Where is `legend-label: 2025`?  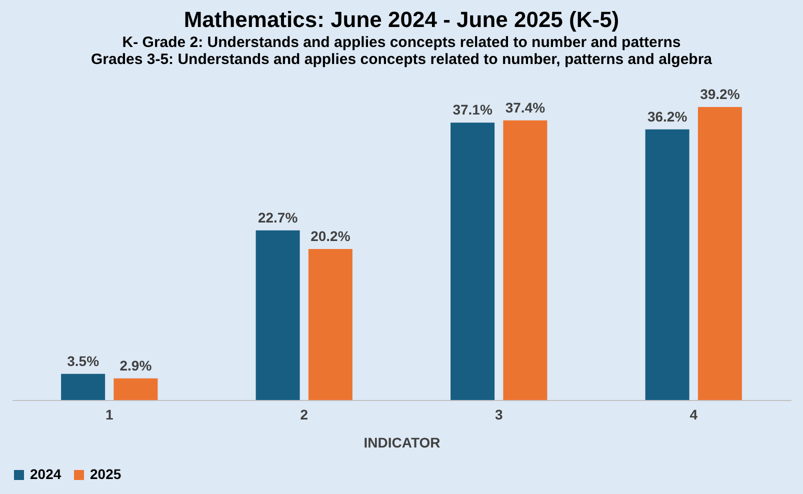
legend-label: 2025 is located at coordinates (106, 474).